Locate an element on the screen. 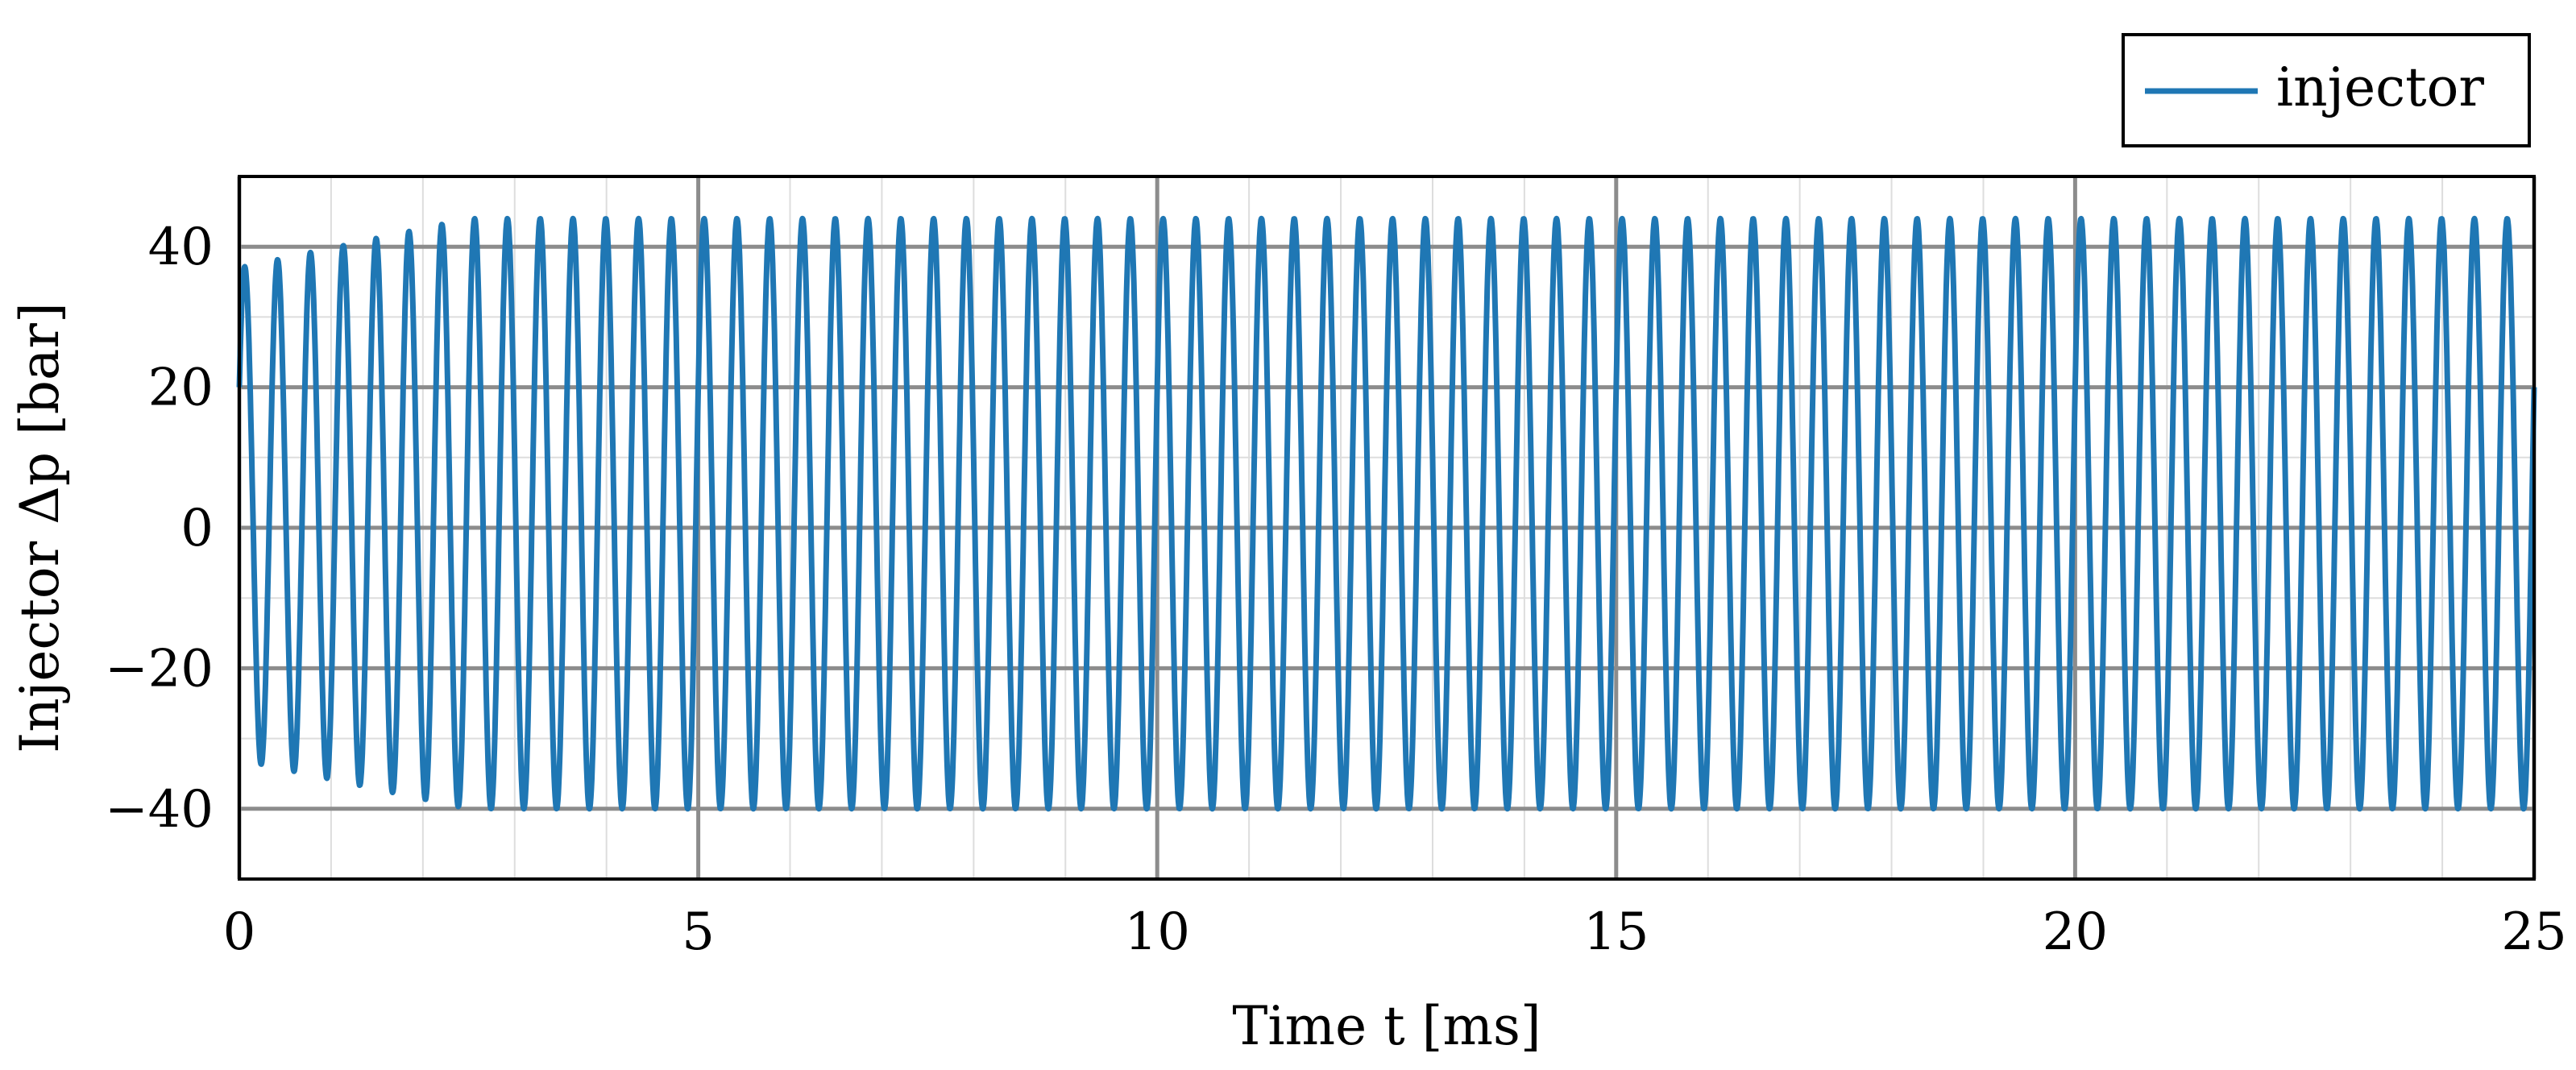 This screenshot has height=1070, width=2576. x-tick-label: 10 is located at coordinates (1156, 932).